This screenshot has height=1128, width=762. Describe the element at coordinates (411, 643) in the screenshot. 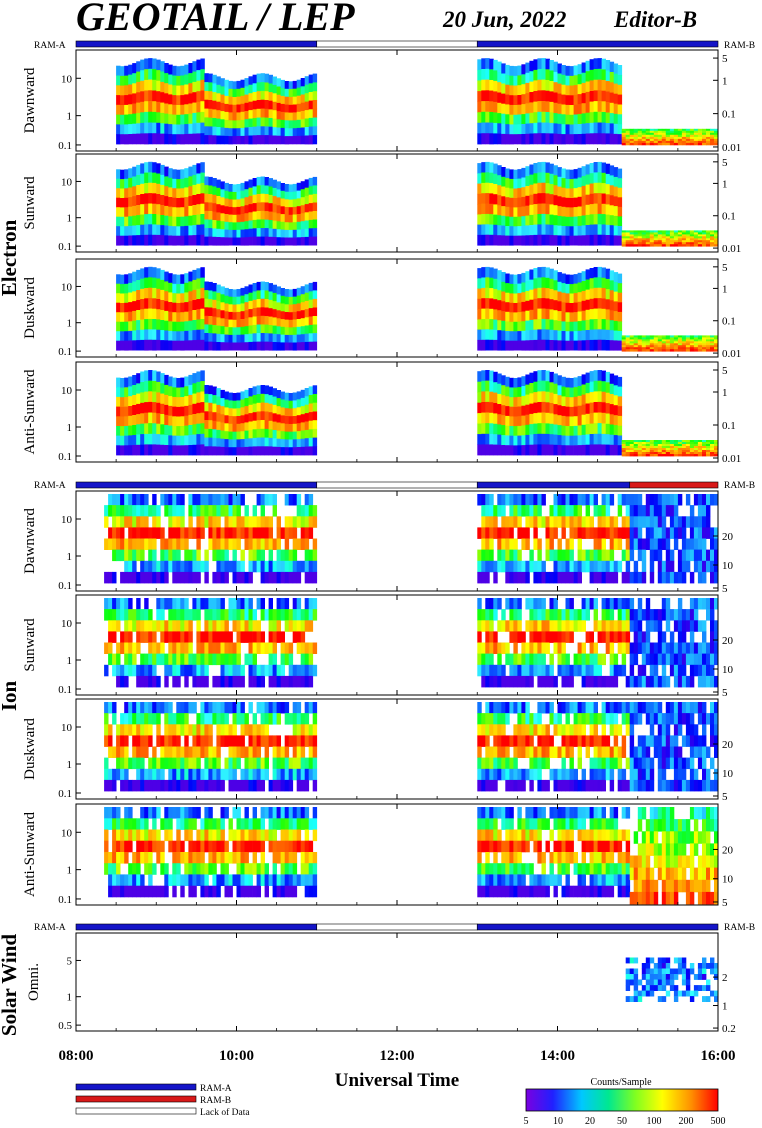

I see `panel-5-spectrogram` at that location.